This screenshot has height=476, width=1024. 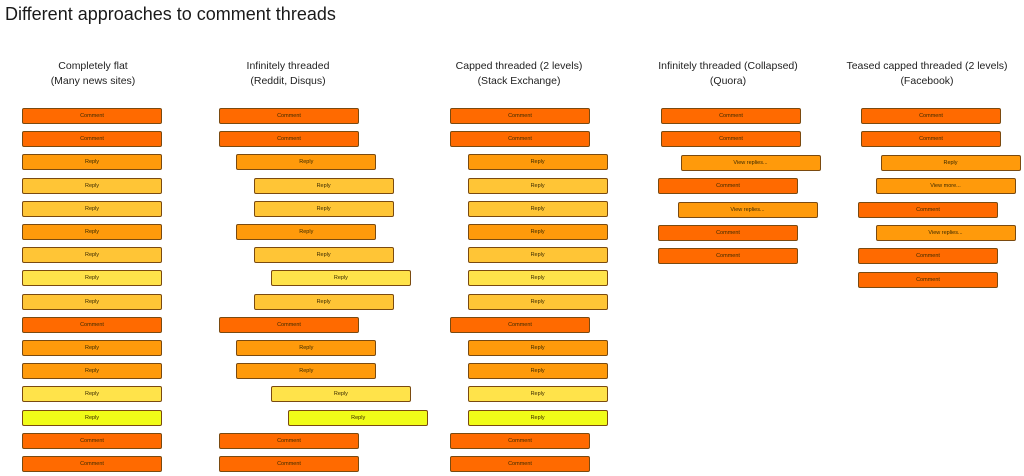 What do you see at coordinates (728, 74) in the screenshot?
I see `column-header: Infinitely threaded (Collapsed) (Quora)` at bounding box center [728, 74].